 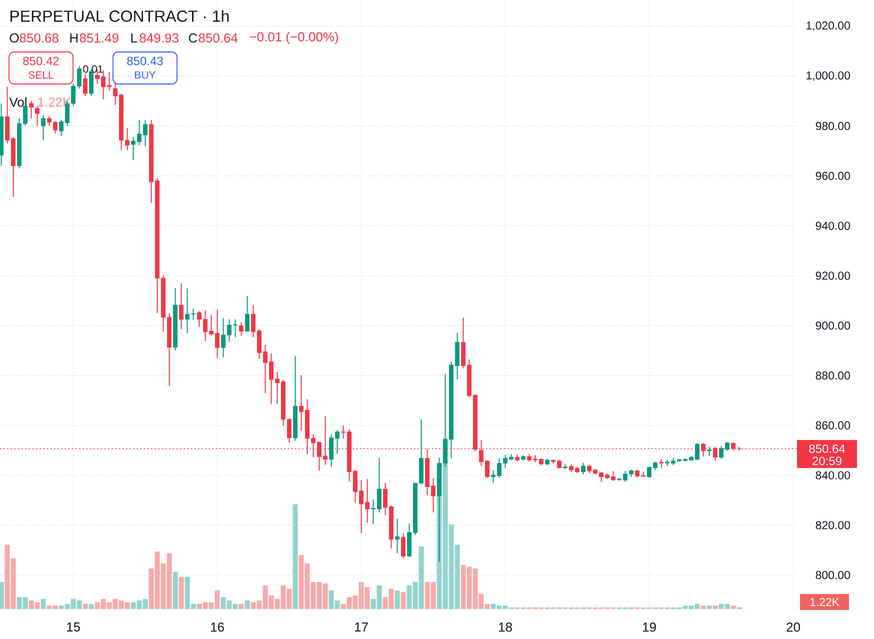 What do you see at coordinates (649, 627) in the screenshot?
I see `x-tick-label: 19` at bounding box center [649, 627].